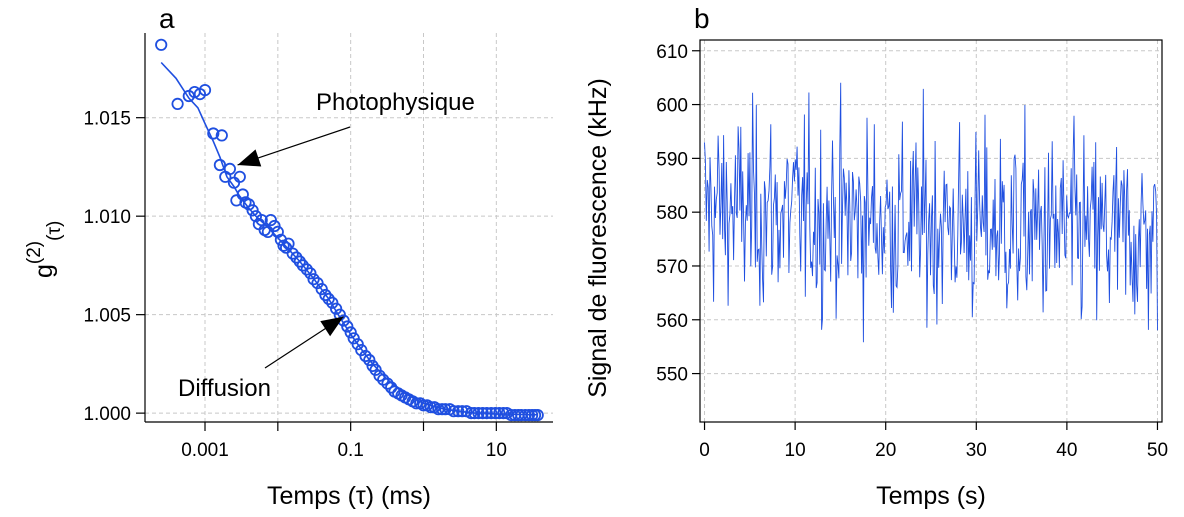 This screenshot has height=517, width=1184. I want to click on panel-a-y-label-base: g, so click(44, 271).